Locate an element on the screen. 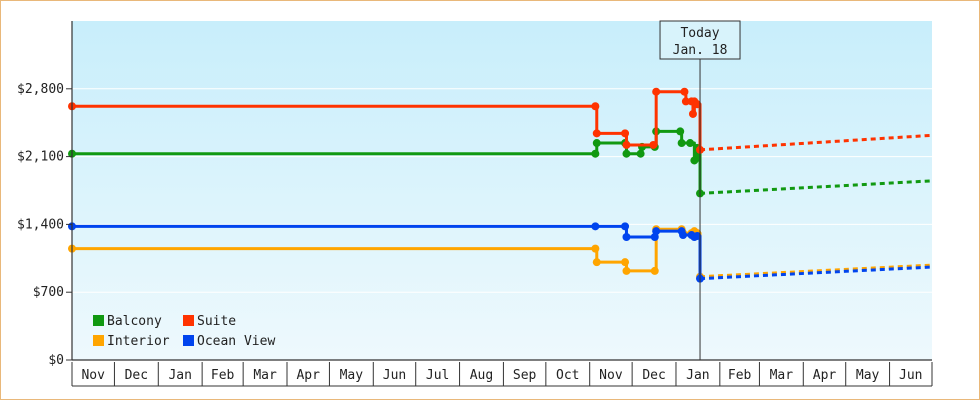  y-tick-label: $0 is located at coordinates (56, 360).